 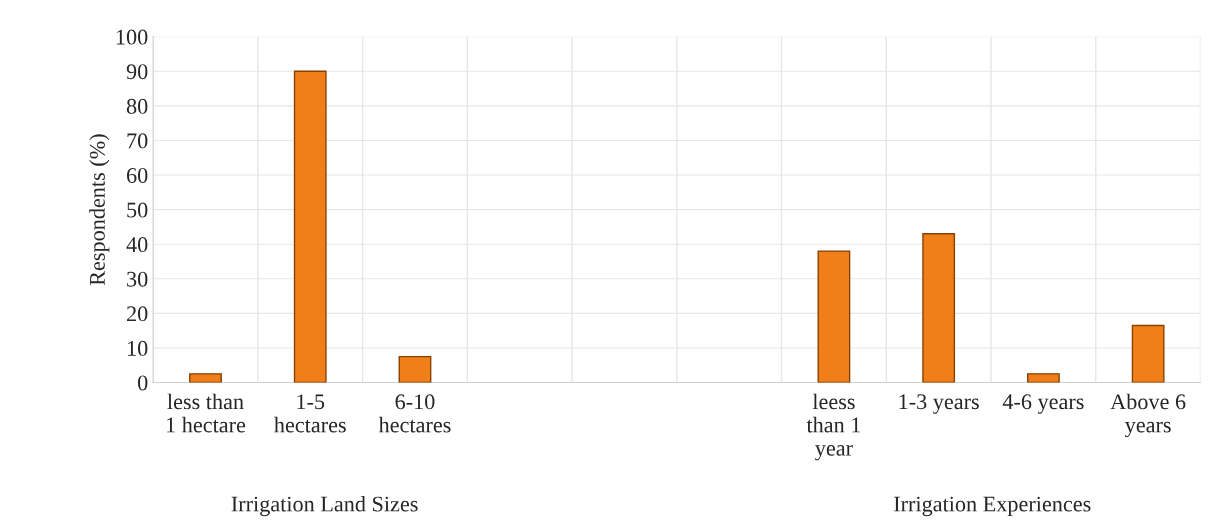 What do you see at coordinates (324, 506) in the screenshot?
I see `text: Irrigation Land Sizes` at bounding box center [324, 506].